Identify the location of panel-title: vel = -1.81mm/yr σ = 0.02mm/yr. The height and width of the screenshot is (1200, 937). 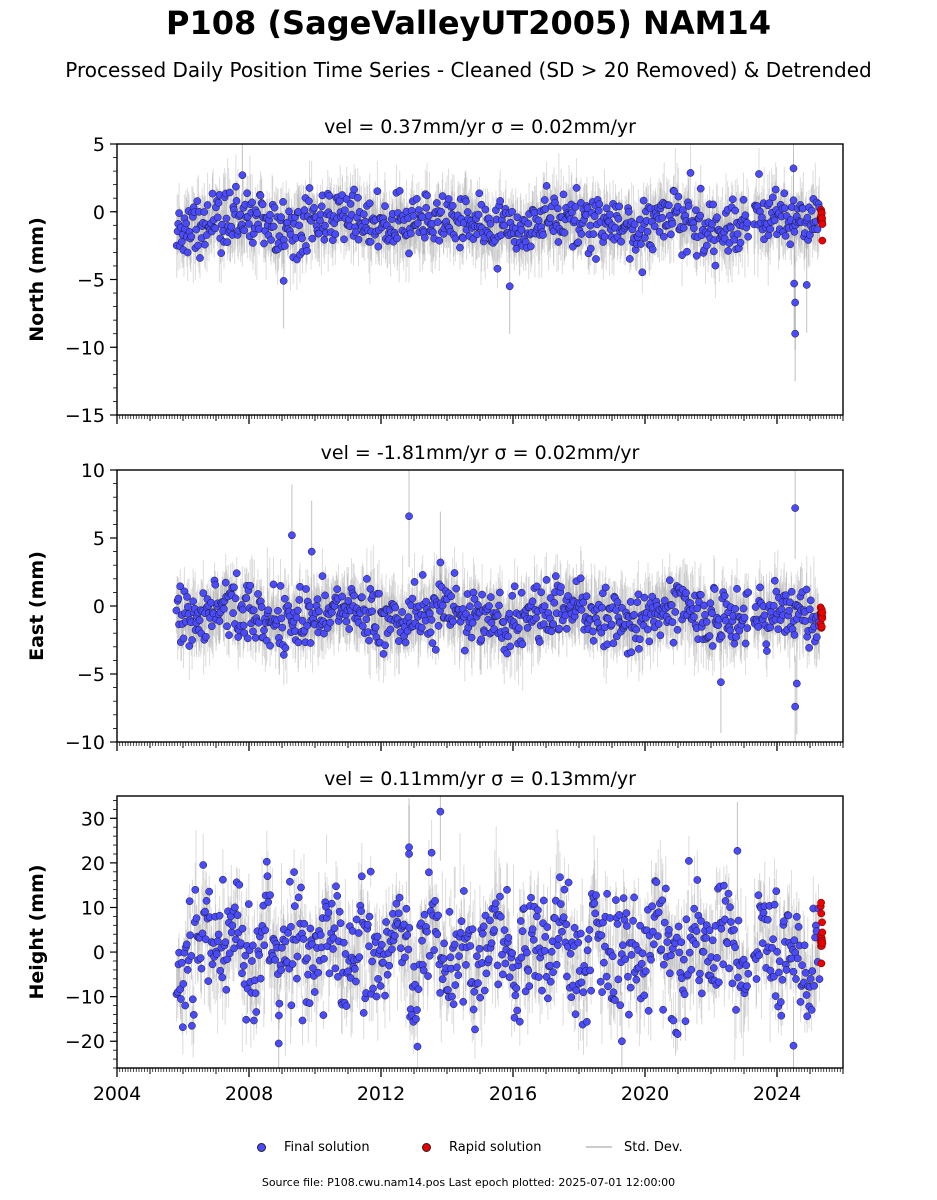
(480, 453).